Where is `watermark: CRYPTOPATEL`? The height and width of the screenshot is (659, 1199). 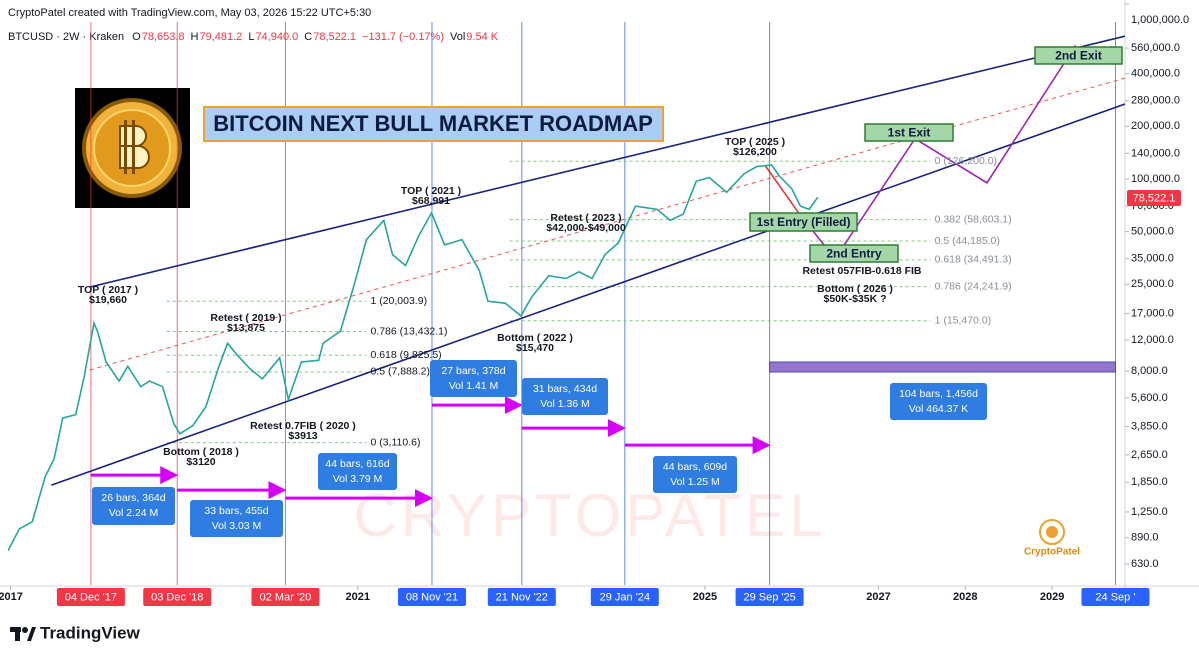
watermark: CRYPTOPATEL is located at coordinates (589, 515).